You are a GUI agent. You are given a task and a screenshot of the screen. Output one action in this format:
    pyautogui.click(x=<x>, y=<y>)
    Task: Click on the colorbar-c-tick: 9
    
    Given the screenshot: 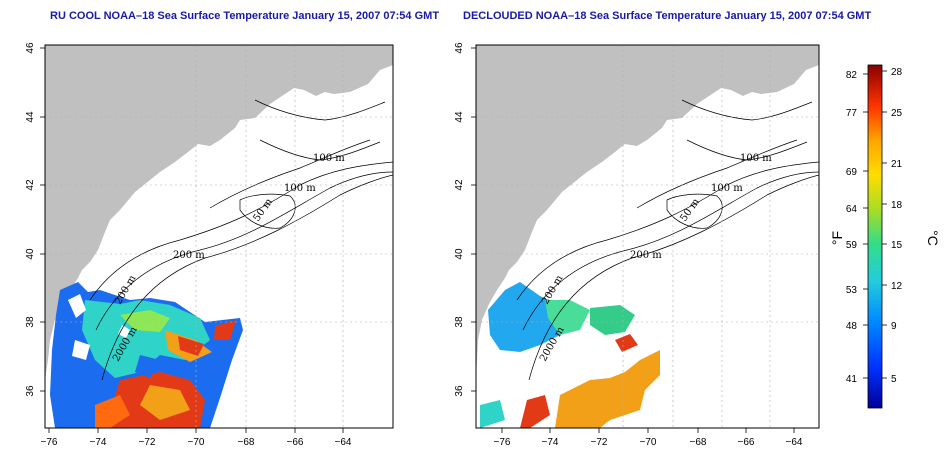 What is the action you would take?
    pyautogui.click(x=894, y=326)
    